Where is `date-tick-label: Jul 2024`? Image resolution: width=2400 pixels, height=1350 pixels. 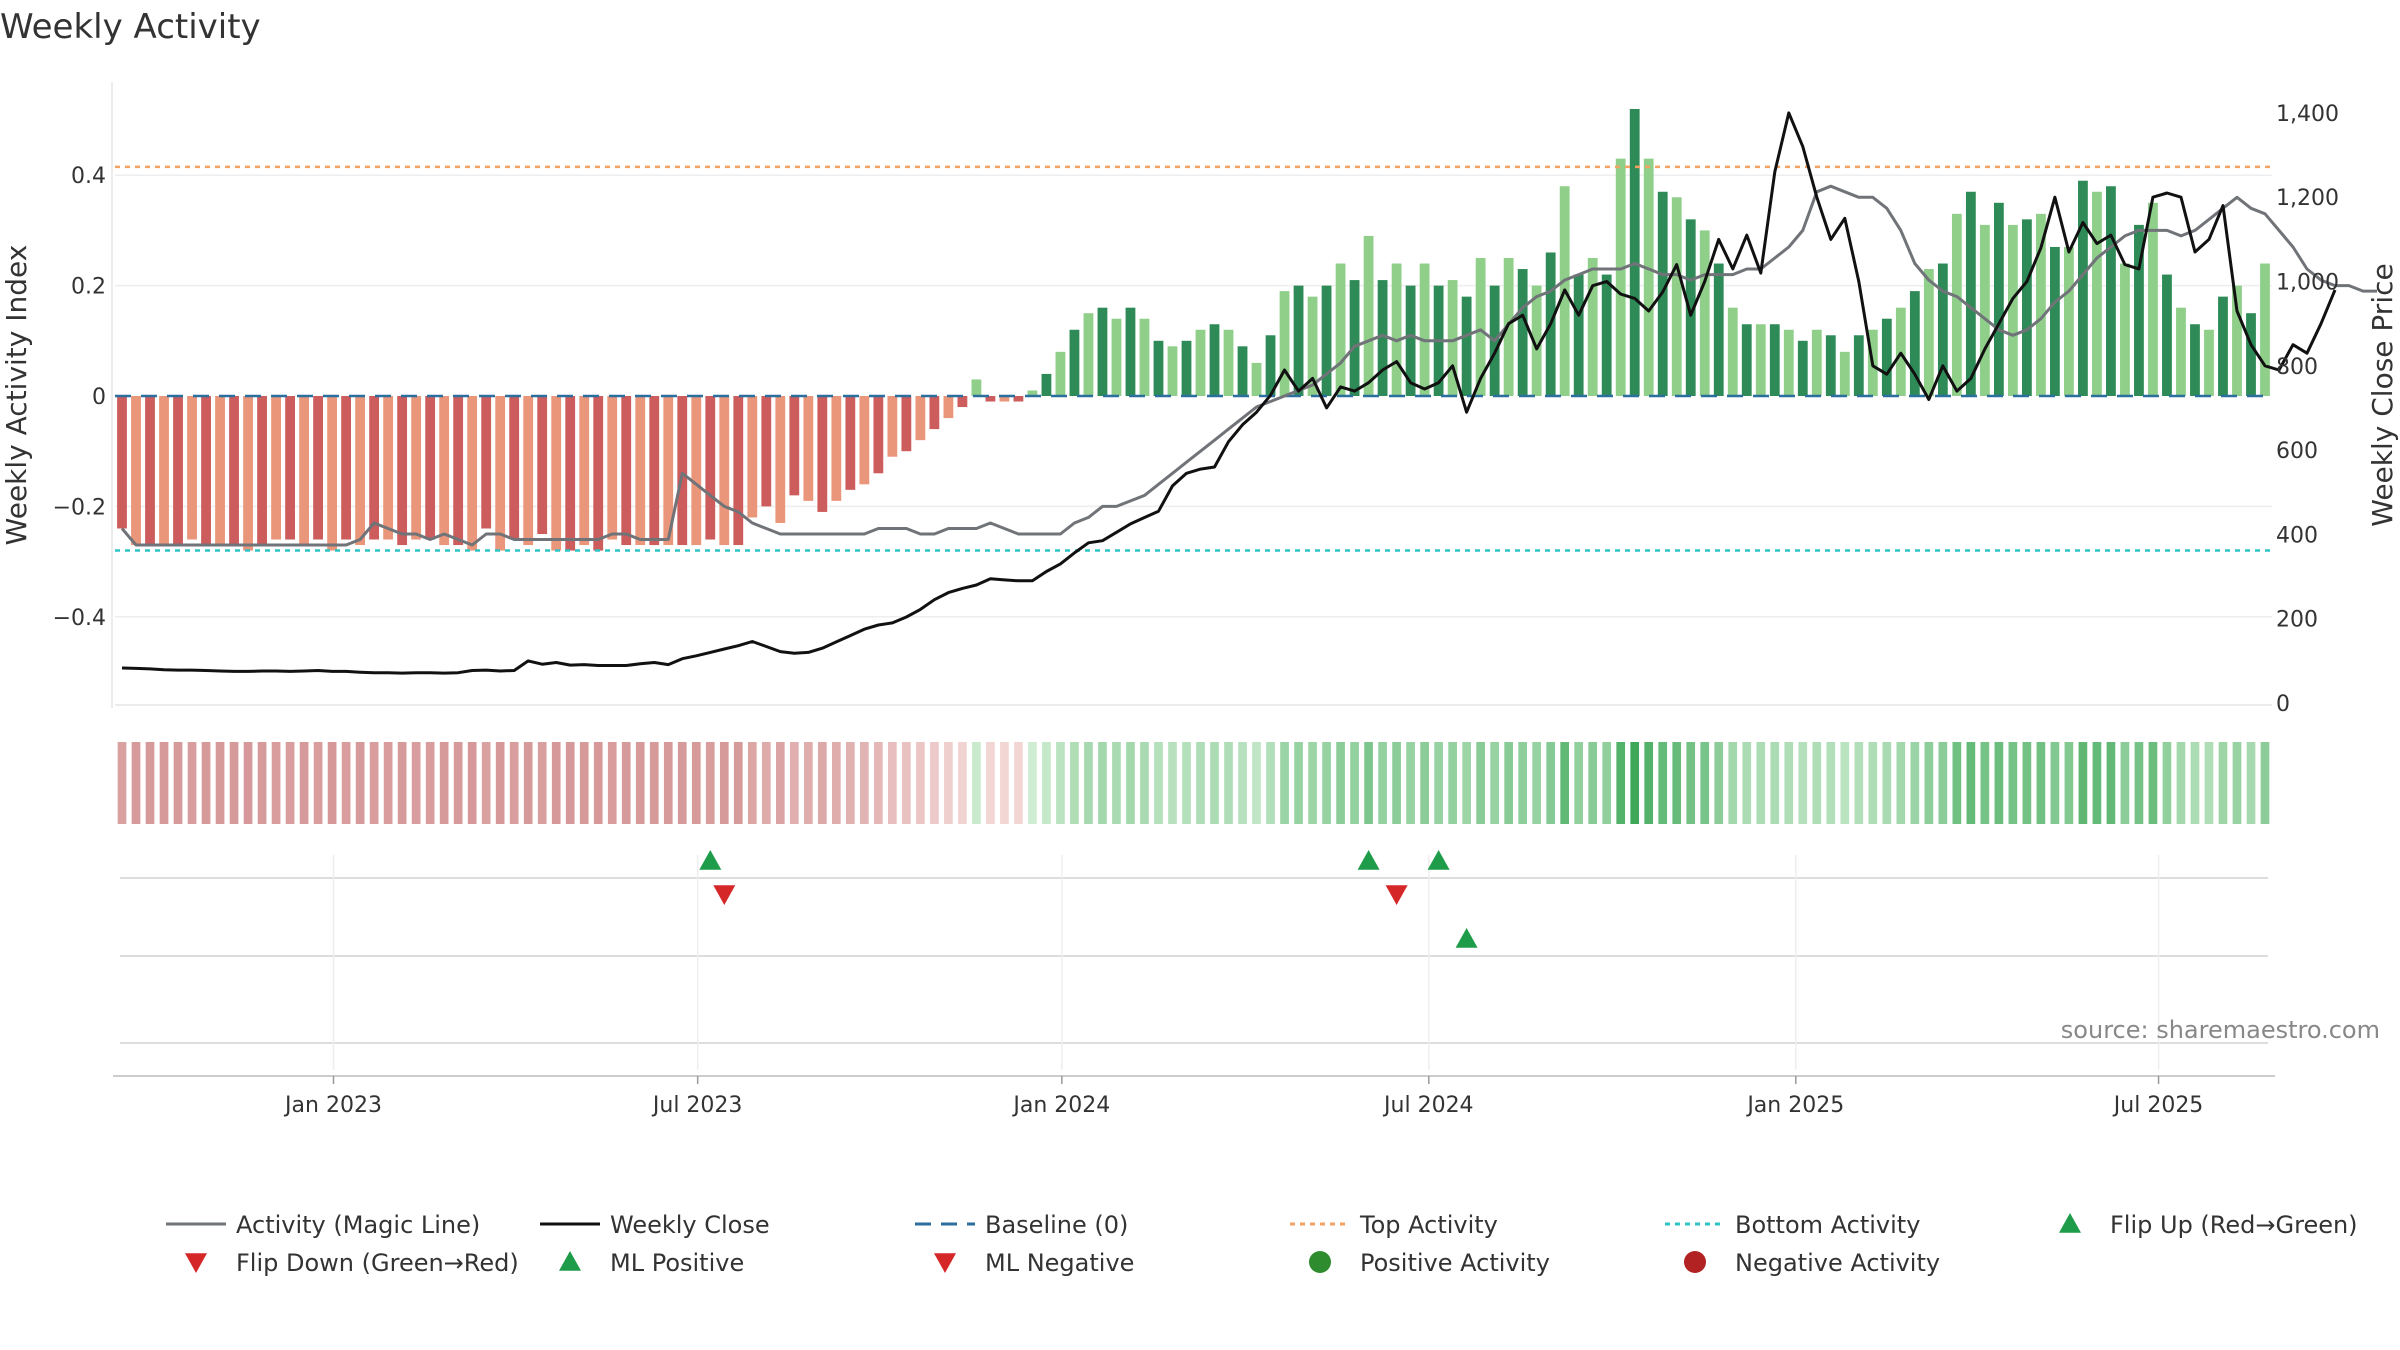
date-tick-label: Jul 2024 is located at coordinates (1428, 1105).